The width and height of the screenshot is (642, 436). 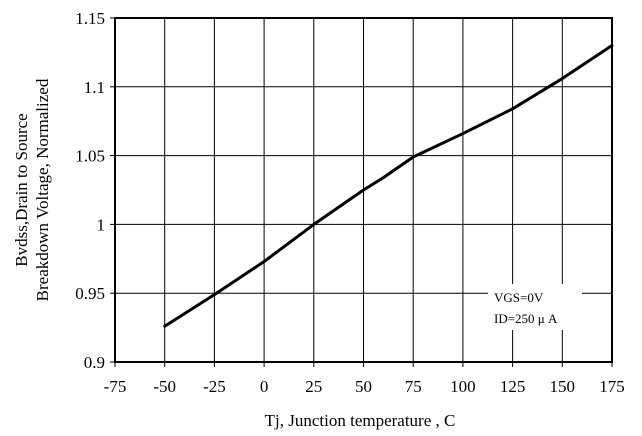 I want to click on y-axis-title-line-1: Bvdss,Drain to Source, so click(x=21, y=189).